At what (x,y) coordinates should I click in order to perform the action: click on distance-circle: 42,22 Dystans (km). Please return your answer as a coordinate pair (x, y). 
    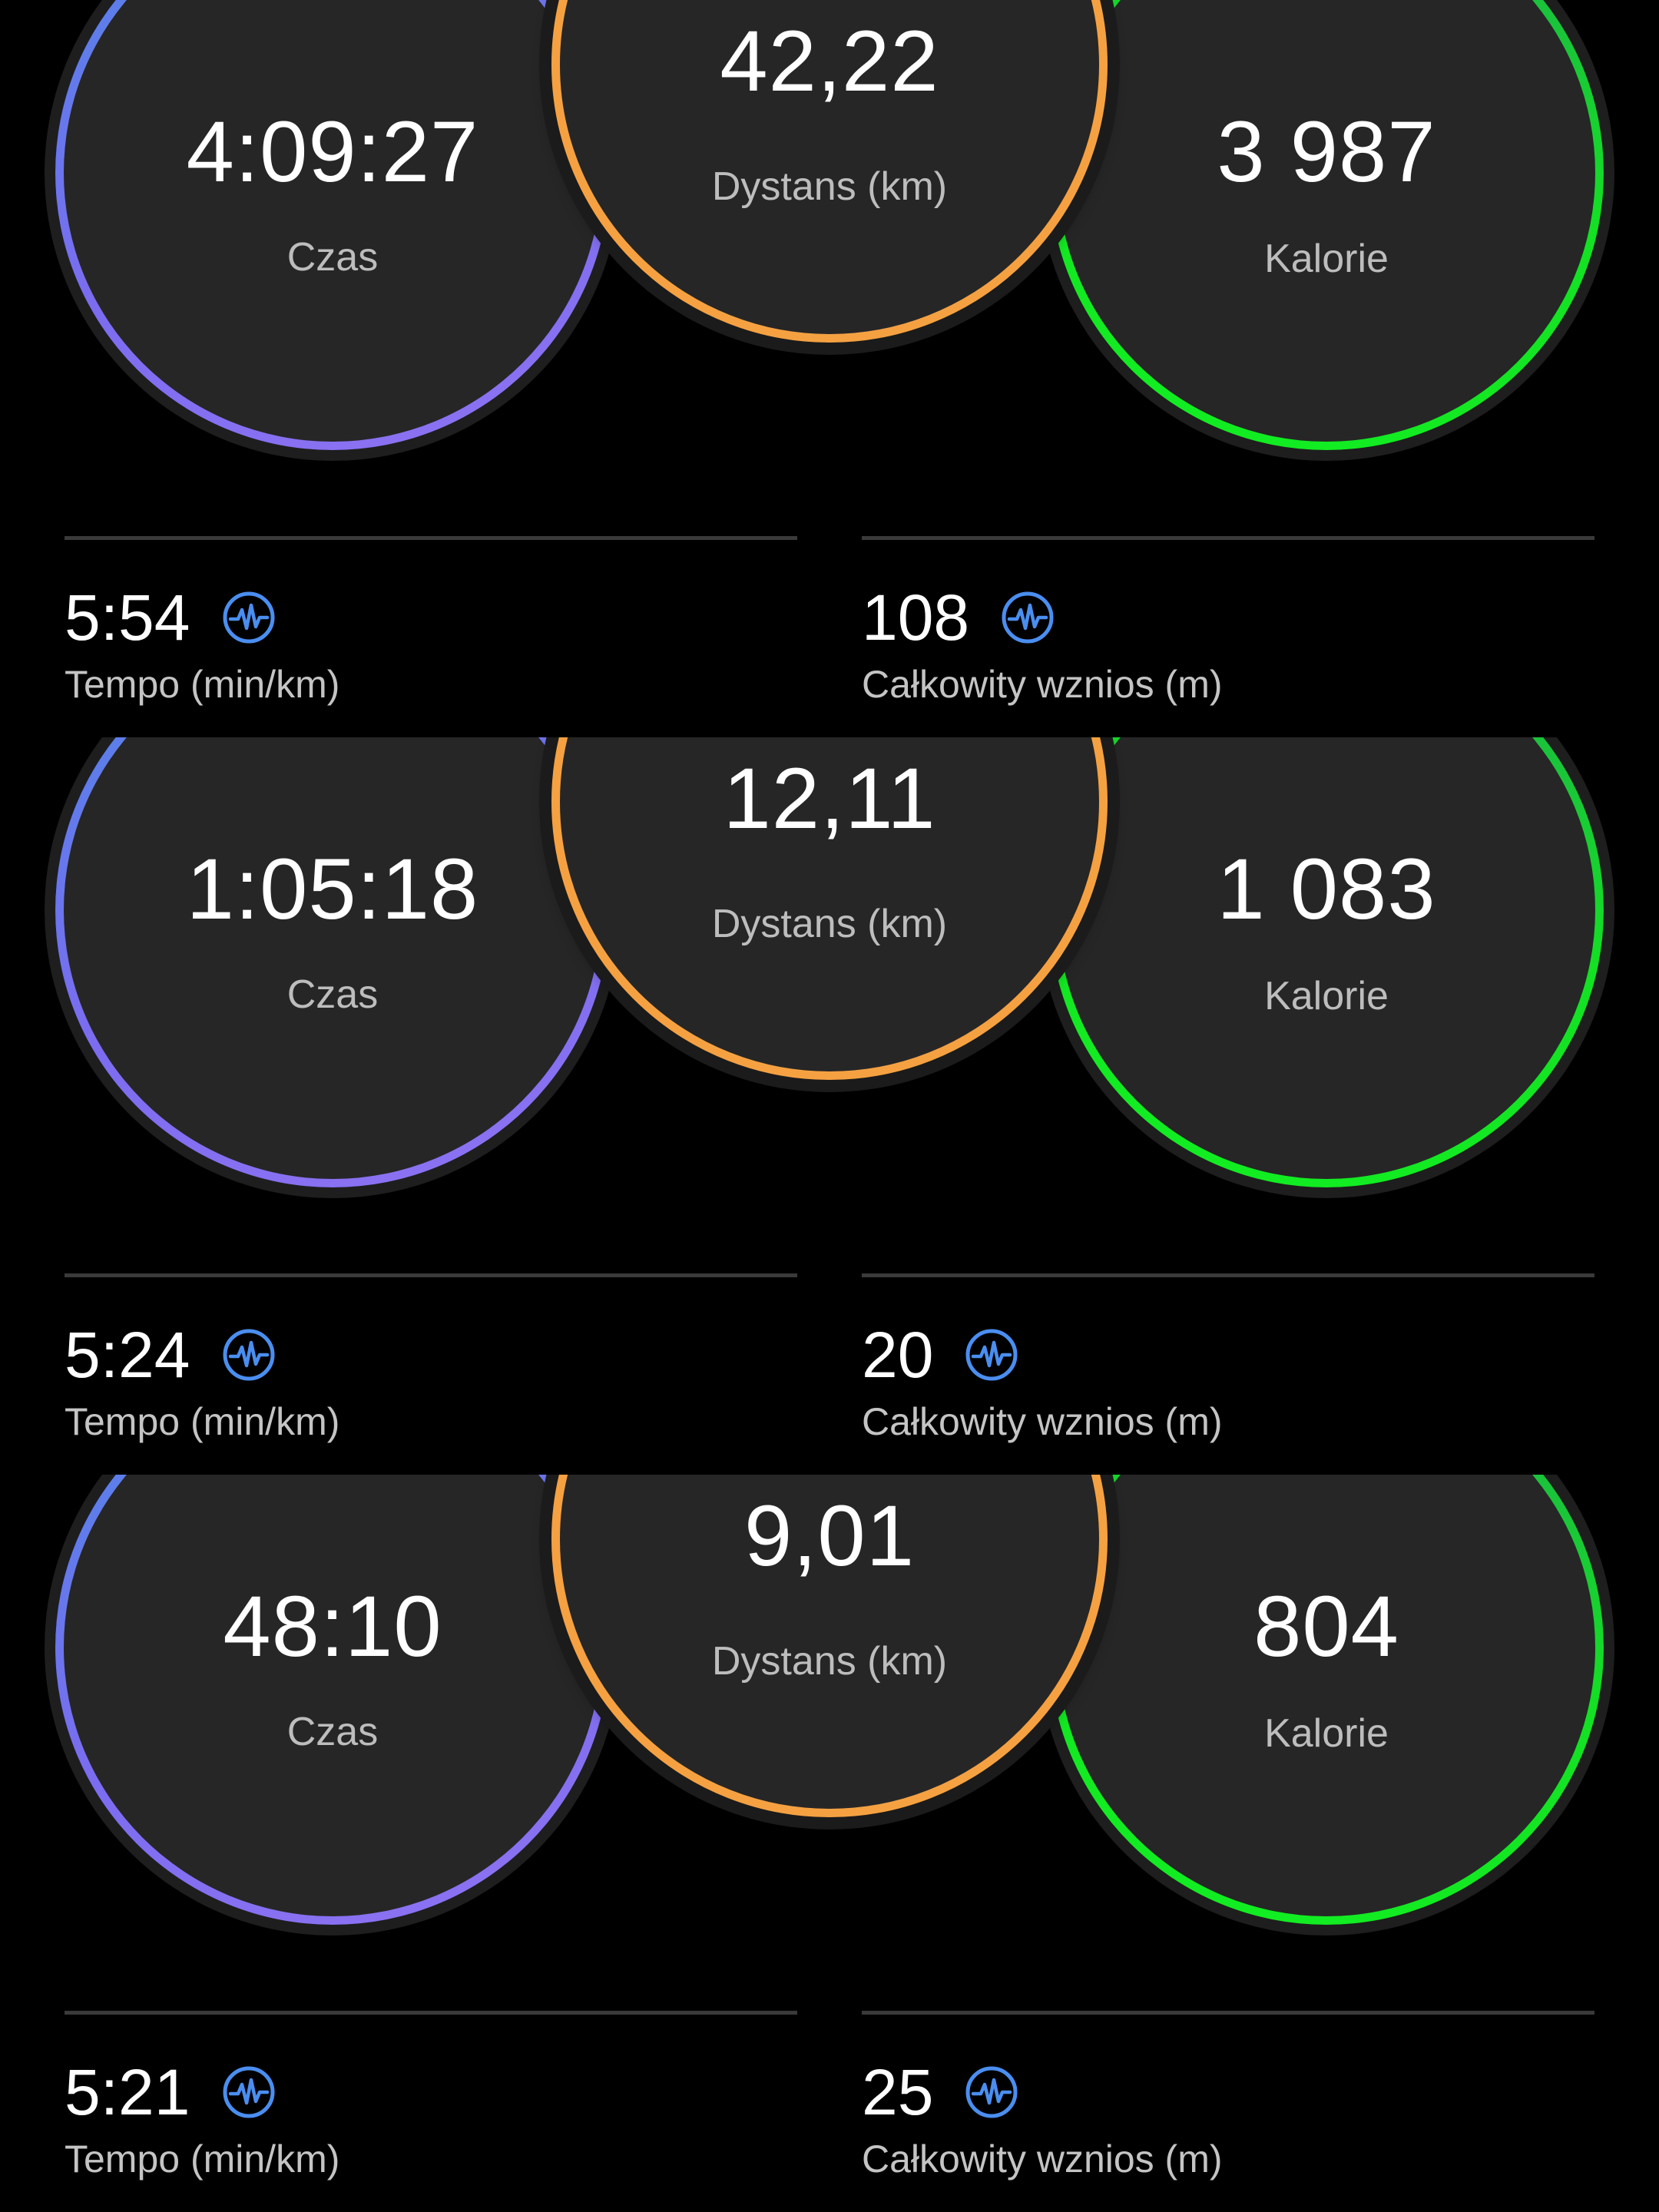
    Looking at the image, I should click on (829, 172).